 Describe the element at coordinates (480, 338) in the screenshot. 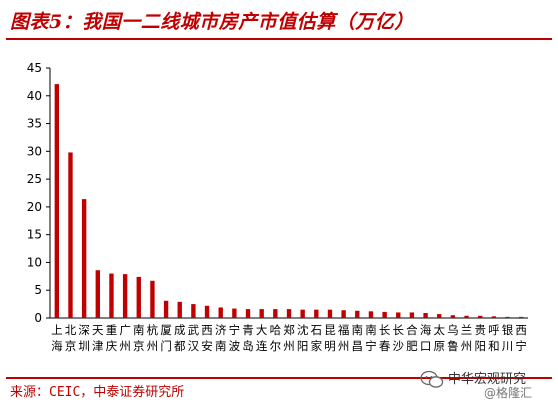

I see `category-label: 贵阳` at that location.